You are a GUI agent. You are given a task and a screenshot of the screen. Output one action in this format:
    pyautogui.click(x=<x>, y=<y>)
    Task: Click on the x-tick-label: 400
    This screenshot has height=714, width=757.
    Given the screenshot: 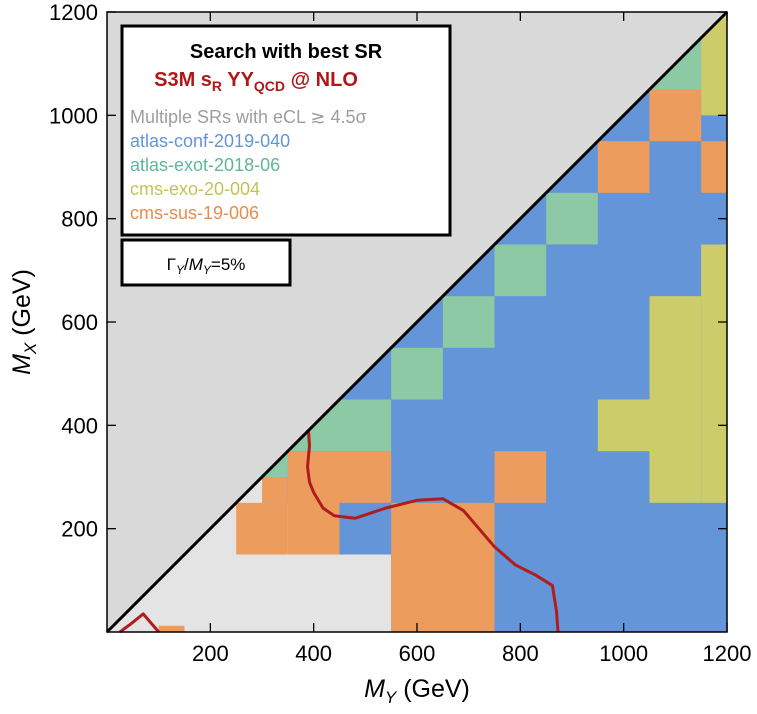 What is the action you would take?
    pyautogui.click(x=313, y=653)
    